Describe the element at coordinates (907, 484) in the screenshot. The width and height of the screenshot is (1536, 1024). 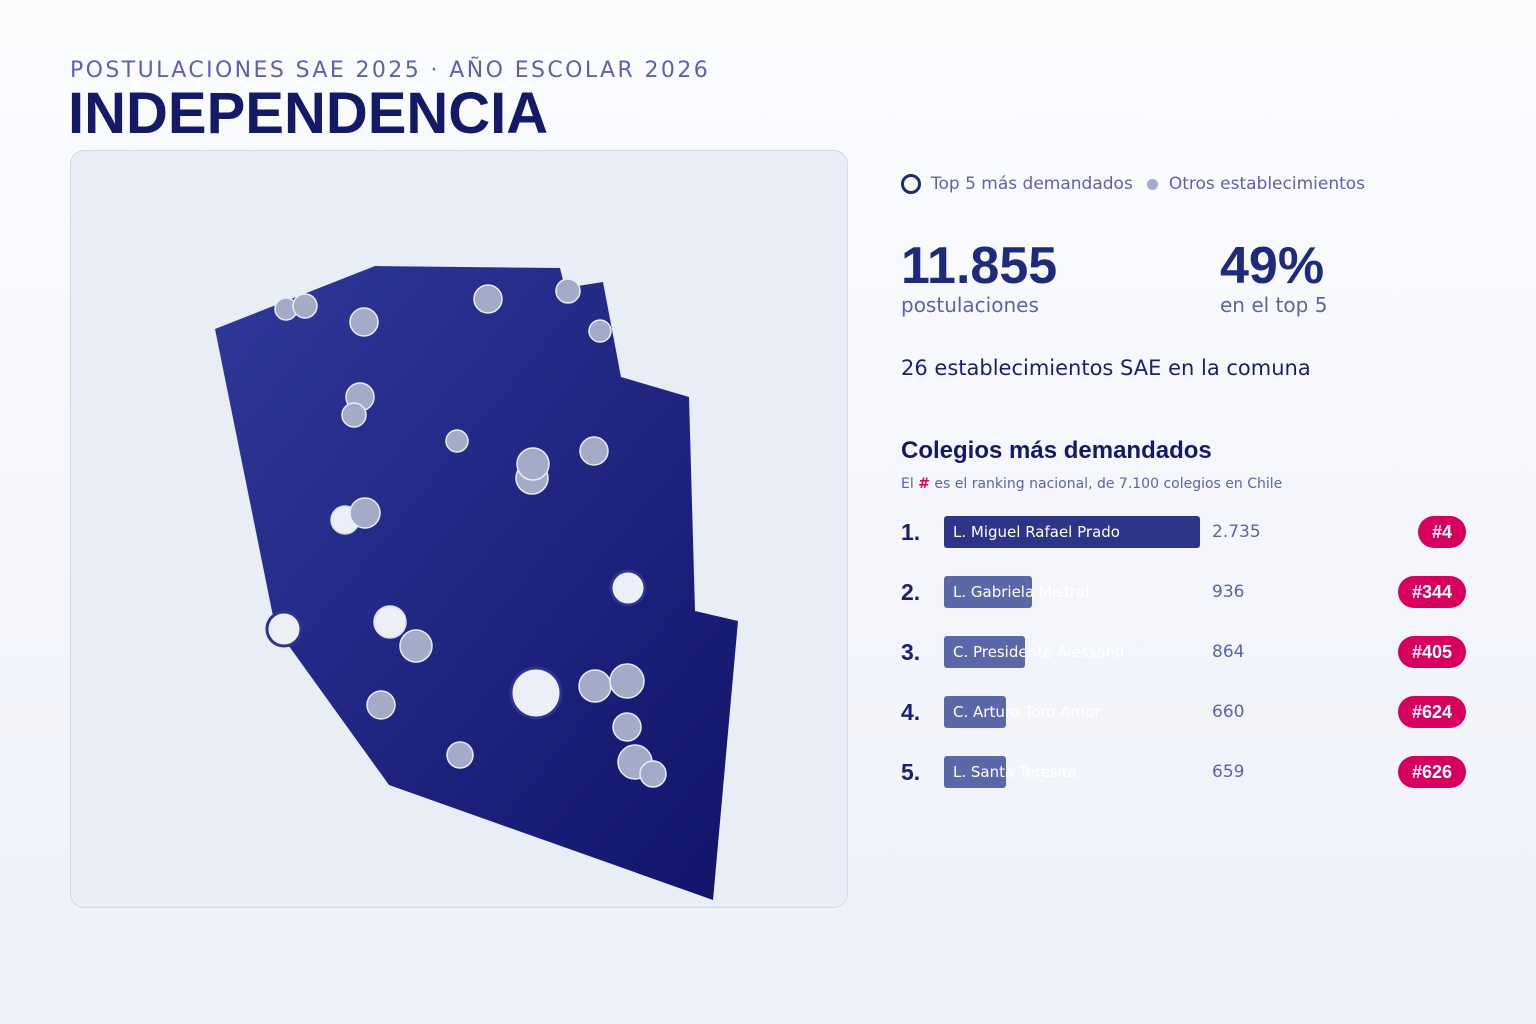
I see `ranking-note-prefix: El` at that location.